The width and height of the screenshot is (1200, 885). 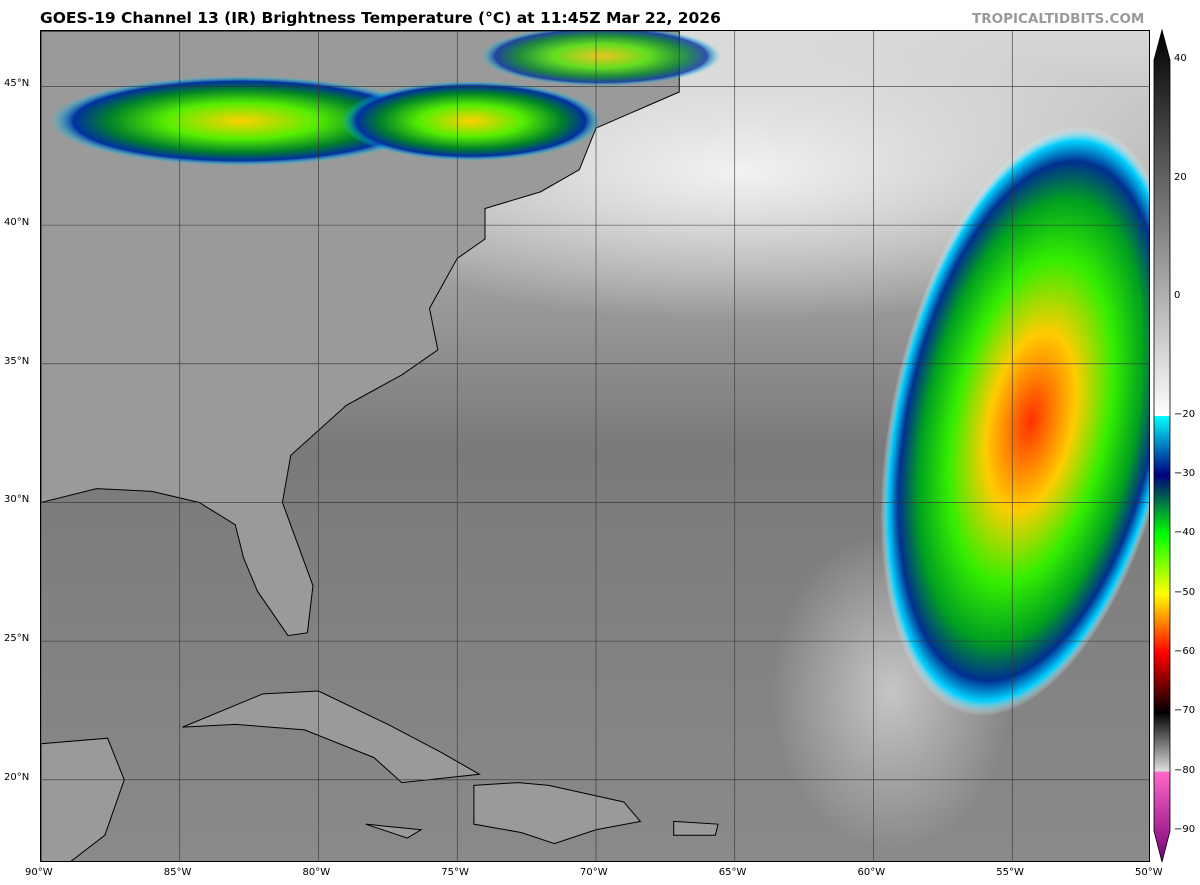 What do you see at coordinates (17, 500) in the screenshot?
I see `lat-tick-label: 30°N` at bounding box center [17, 500].